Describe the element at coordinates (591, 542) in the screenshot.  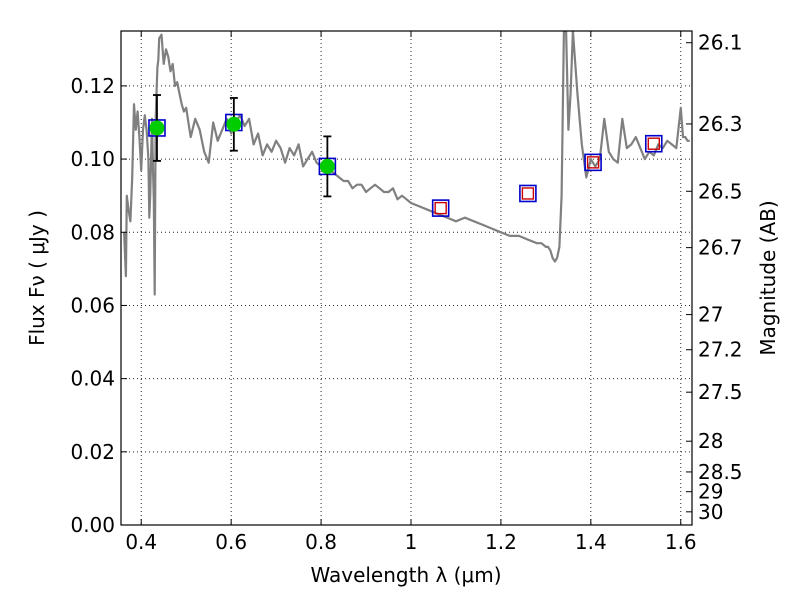
I see `x-tick-label: 1.4` at that location.